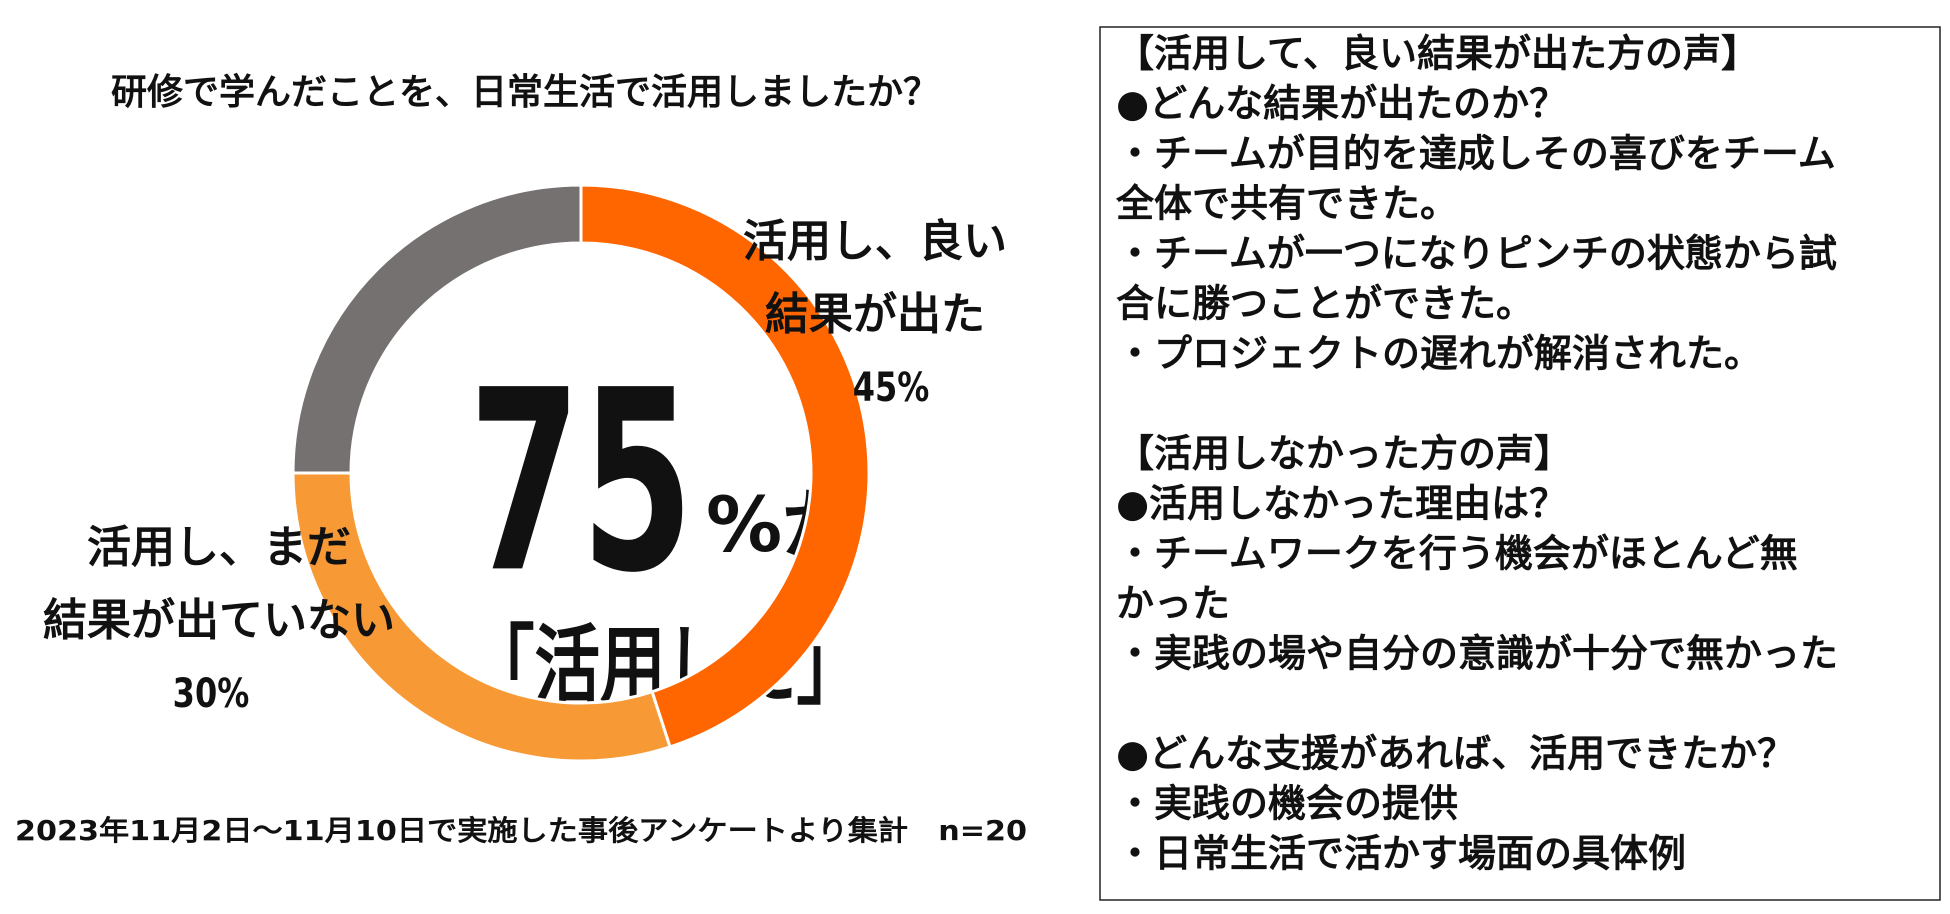 The height and width of the screenshot is (914, 1950). I want to click on panel-line: ●どんな支援があれば、活用できたか？, so click(1455, 754).